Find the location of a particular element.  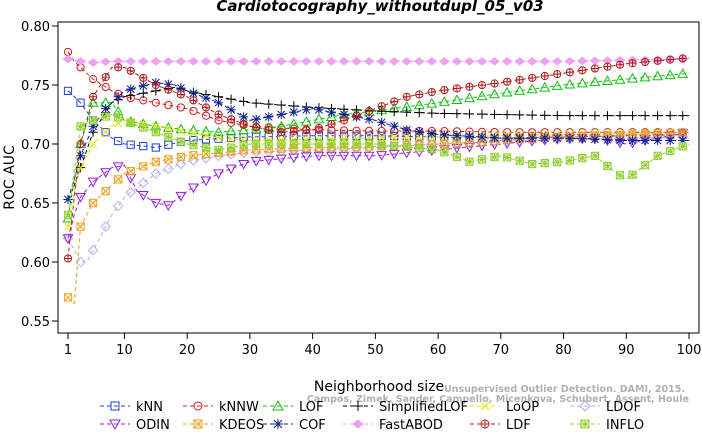

legend-item-FastABOD: FastABOD is located at coordinates (393, 425).